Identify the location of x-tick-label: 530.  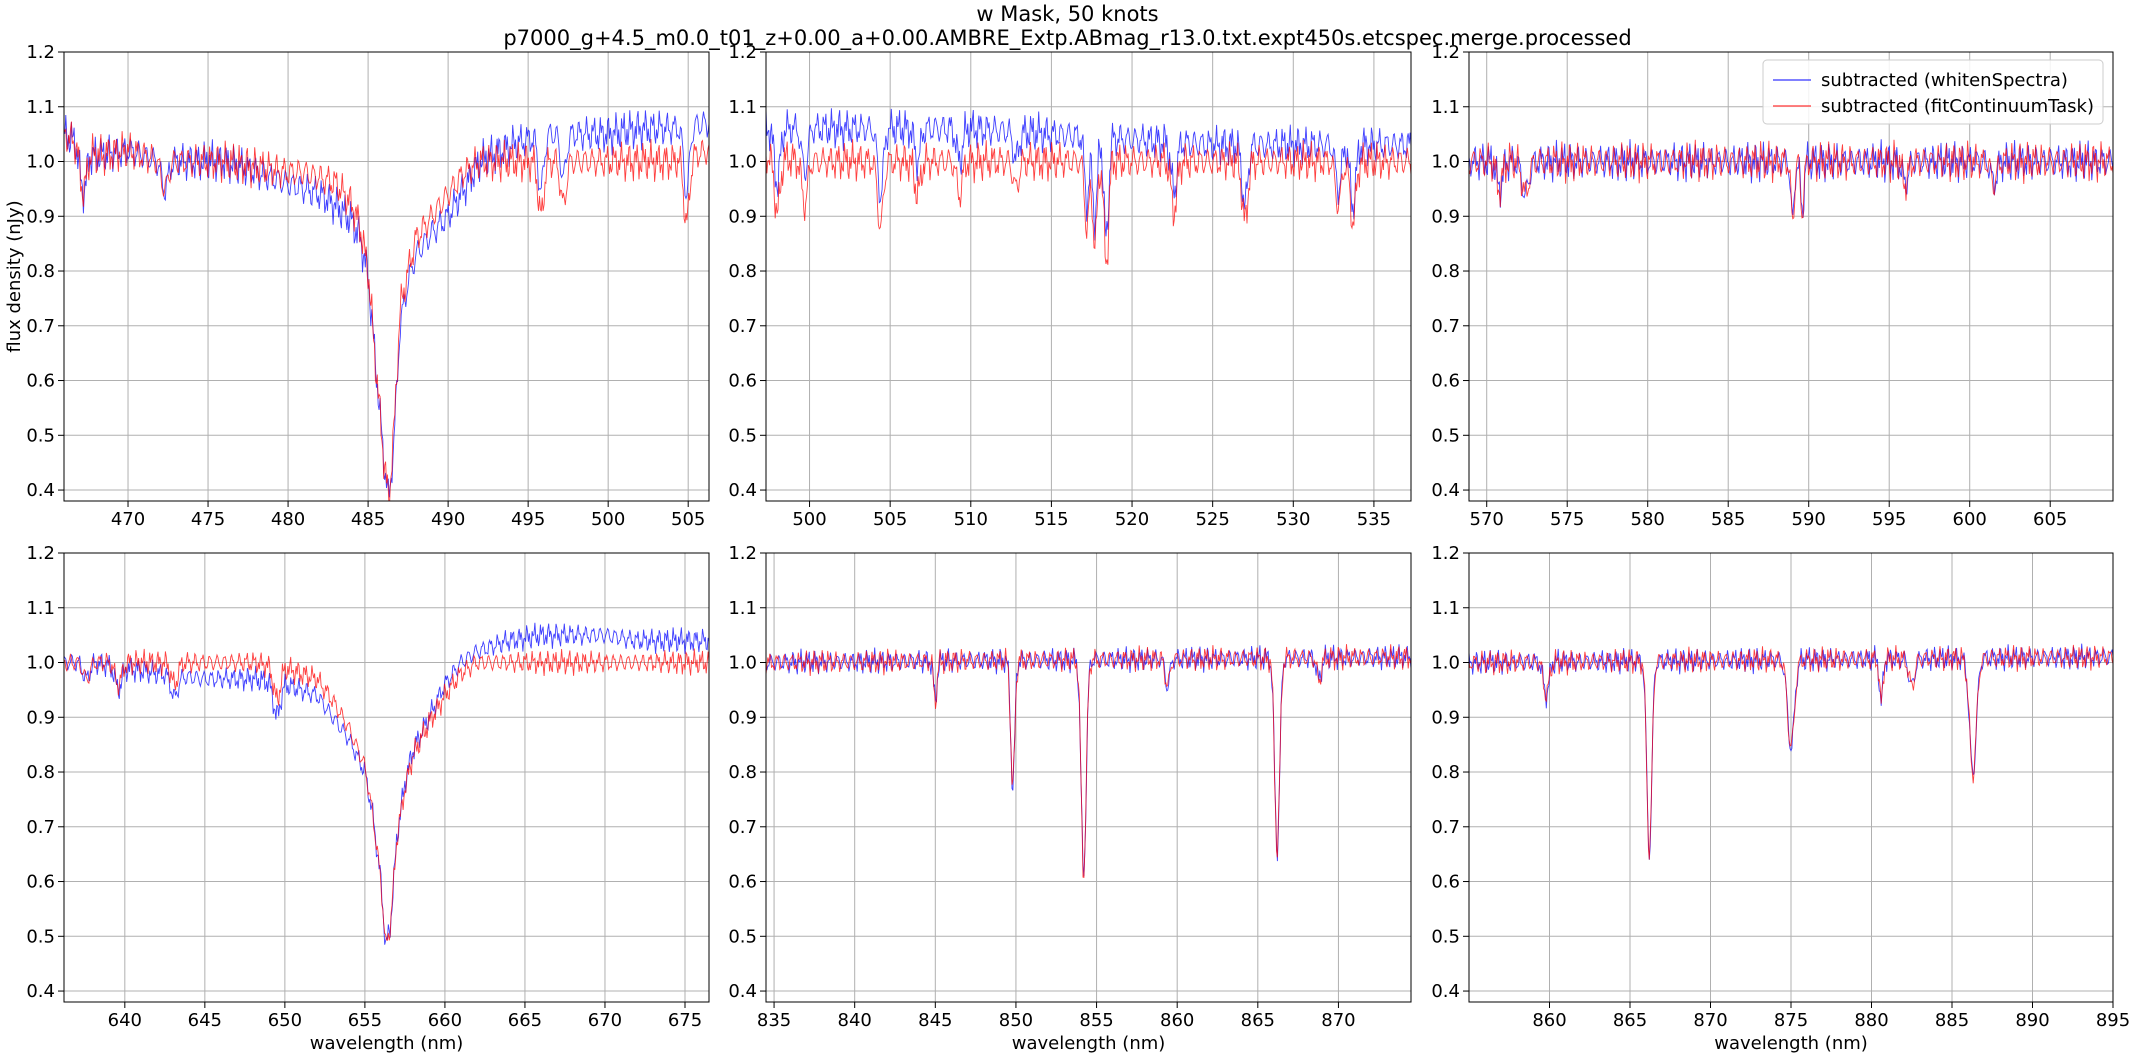
(1293, 519).